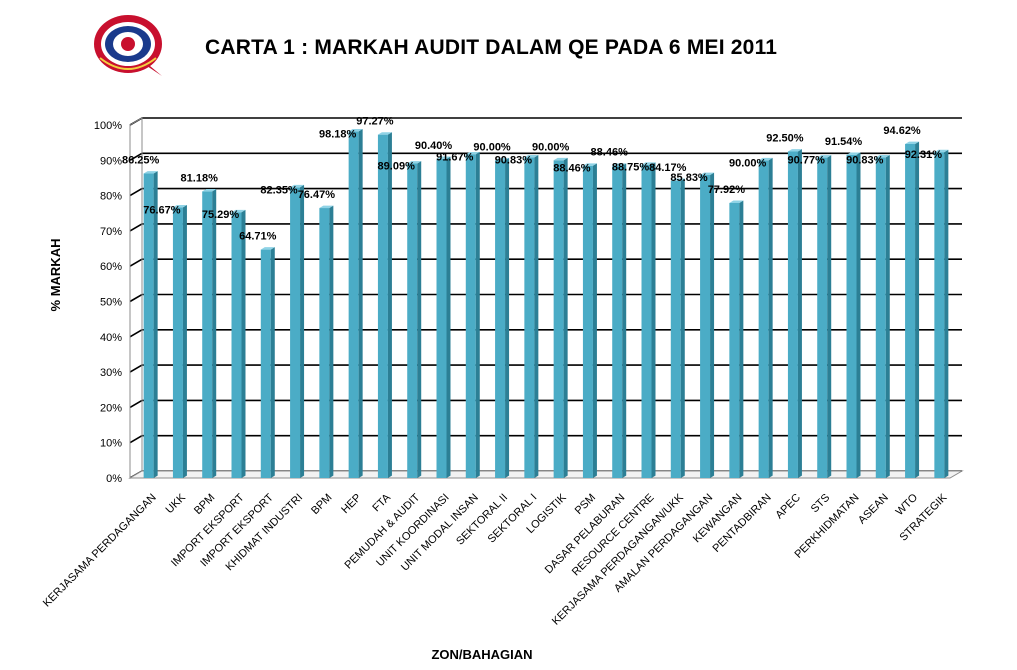 The image size is (1017, 670). Describe the element at coordinates (907, 504) in the screenshot. I see `category-label: WTO` at that location.